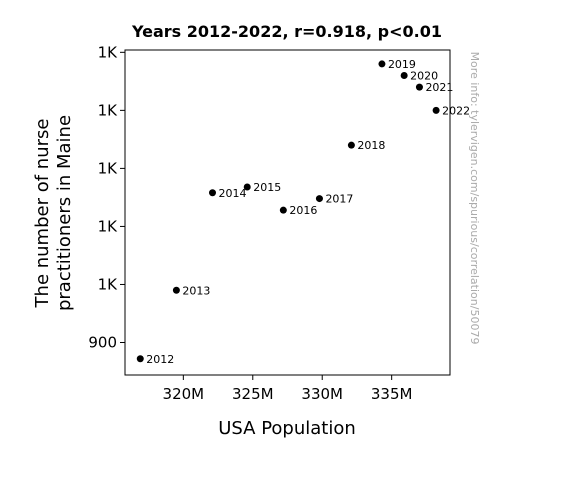 This screenshot has width=575, height=500. I want to click on data-point-label: 2018, so click(371, 145).